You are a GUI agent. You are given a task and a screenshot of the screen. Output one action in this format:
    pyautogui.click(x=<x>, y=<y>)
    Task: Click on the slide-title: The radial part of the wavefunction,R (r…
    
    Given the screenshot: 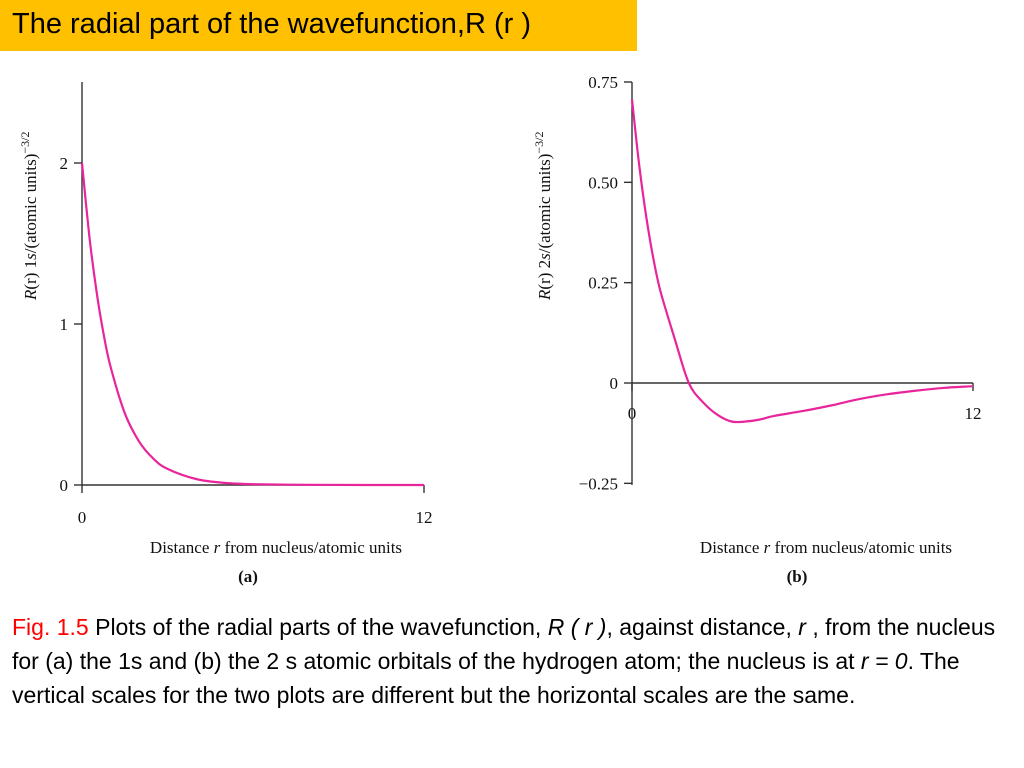 What is the action you would take?
    pyautogui.click(x=318, y=25)
    